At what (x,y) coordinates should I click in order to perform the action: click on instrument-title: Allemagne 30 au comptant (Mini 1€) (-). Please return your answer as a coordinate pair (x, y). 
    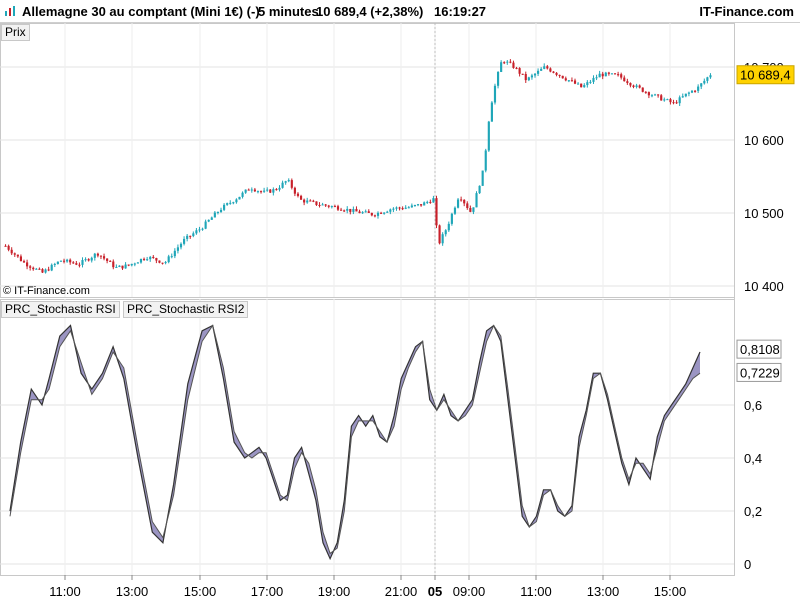
    Looking at the image, I should click on (141, 11).